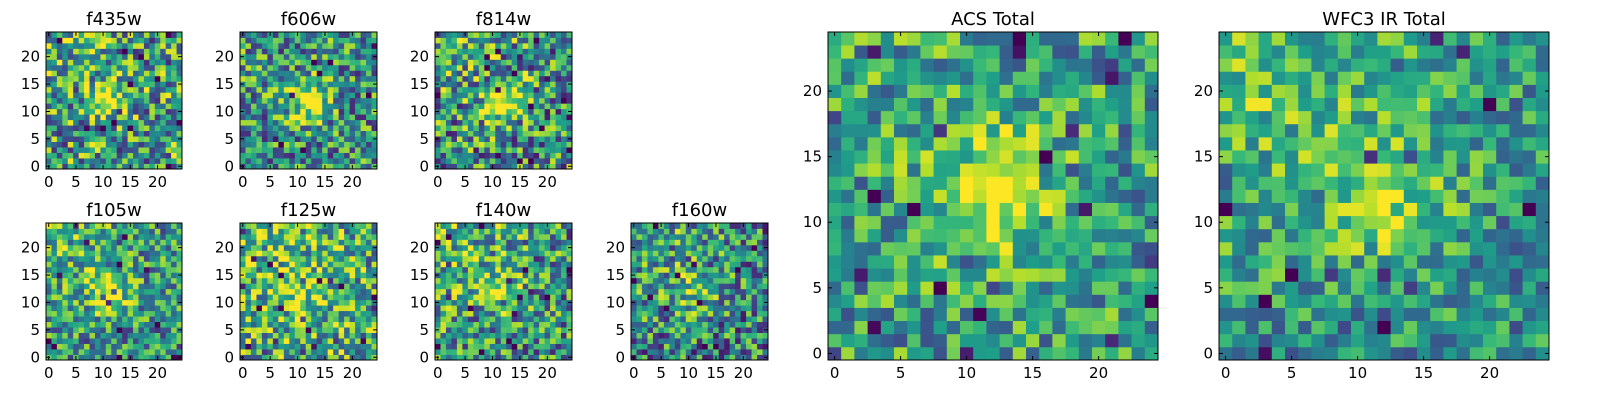  I want to click on panel-title: f105w, so click(113, 210).